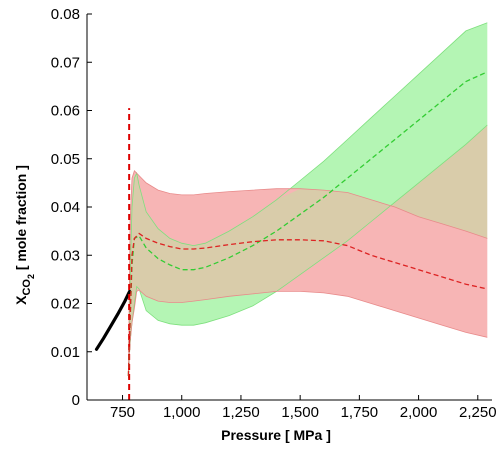  What do you see at coordinates (21, 219) in the screenshot?
I see `y-axis-title-rest: [ mole fraction ]` at bounding box center [21, 219].